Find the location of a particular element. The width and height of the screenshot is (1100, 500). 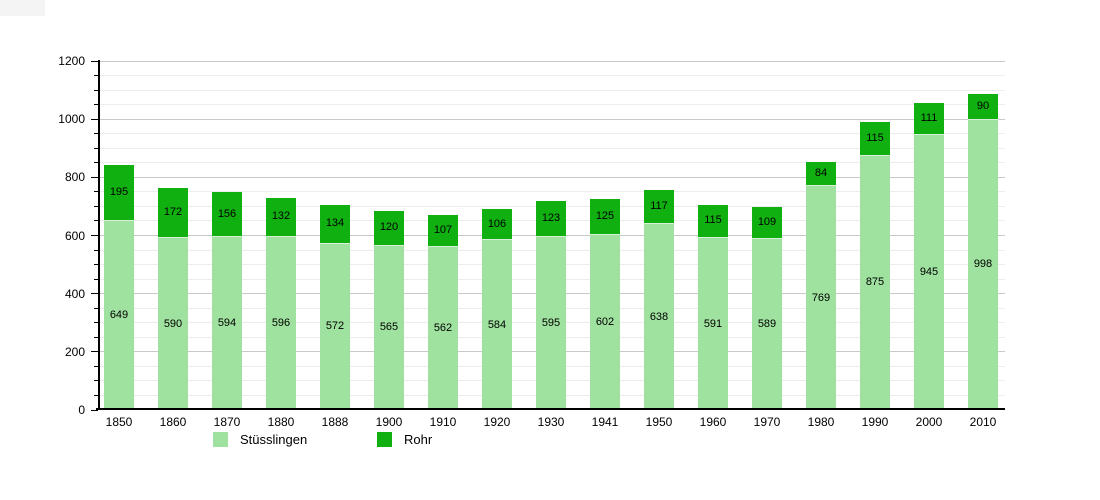

bar-group-1930: 595 123 is located at coordinates (551, 235).